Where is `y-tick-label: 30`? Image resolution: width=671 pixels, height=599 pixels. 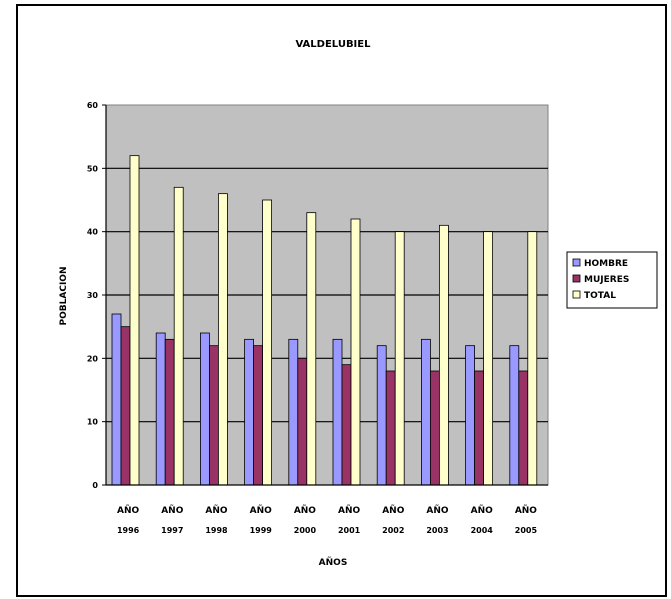 y-tick-label: 30 is located at coordinates (93, 295).